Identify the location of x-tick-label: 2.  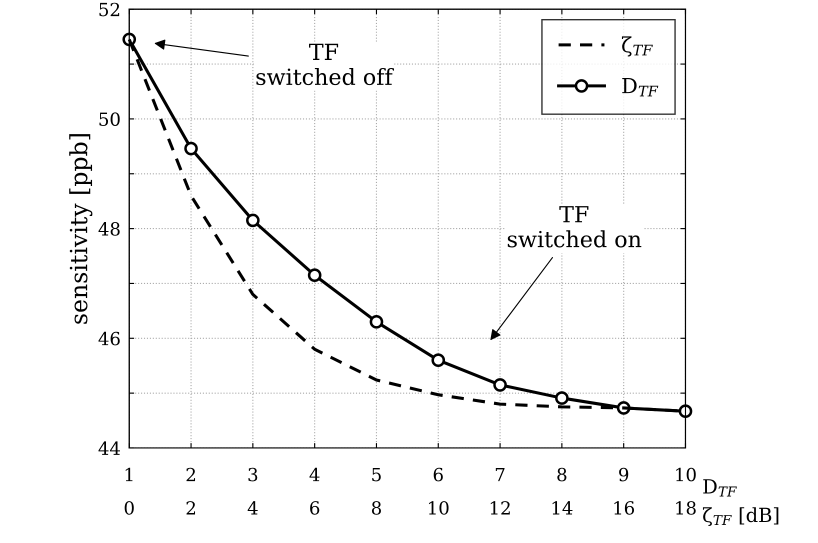
(191, 475).